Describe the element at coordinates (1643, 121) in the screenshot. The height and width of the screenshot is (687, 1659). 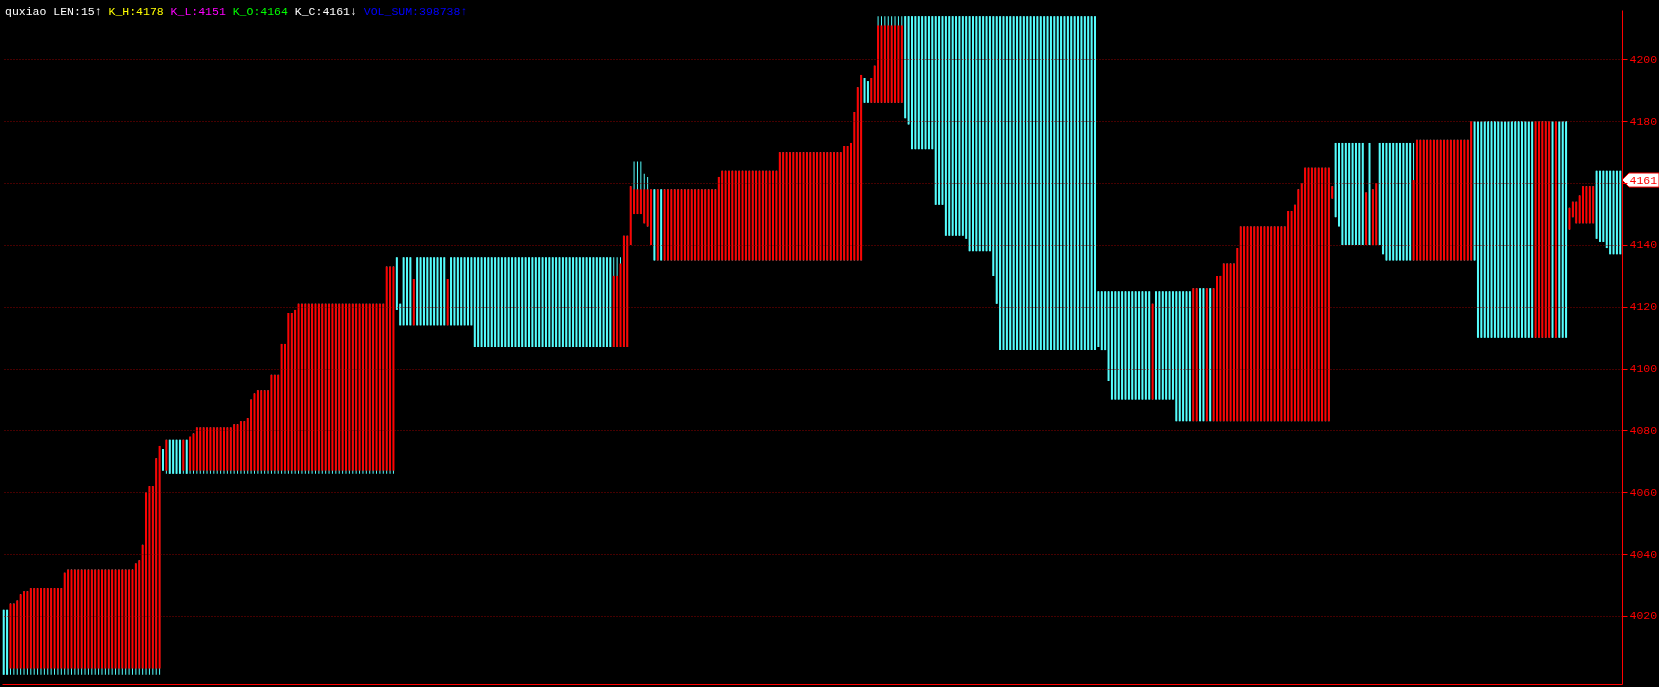
I see `y-tick-label: 4180` at that location.